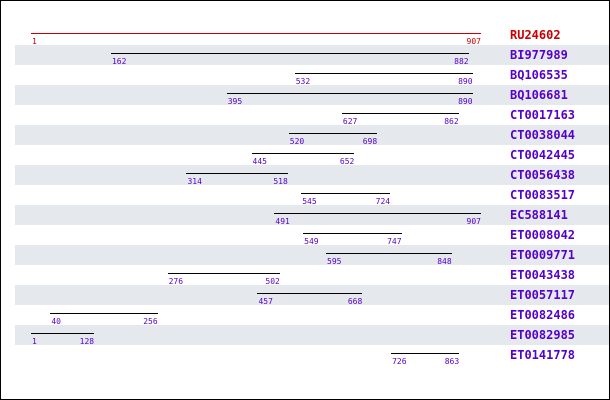 This screenshot has width=610, height=400. Describe the element at coordinates (334, 261) in the screenshot. I see `start-position-label: 595` at that location.